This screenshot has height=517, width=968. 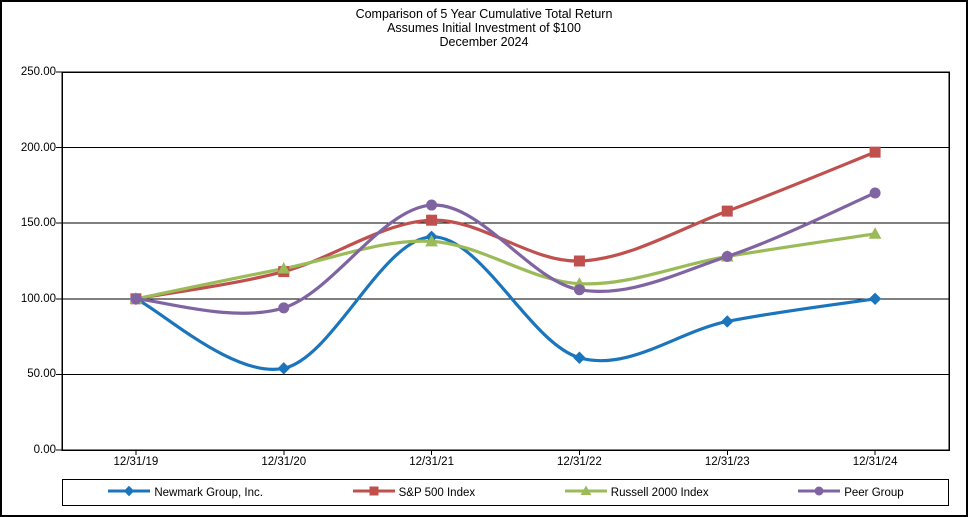 What do you see at coordinates (44, 450) in the screenshot?
I see `y-axis-label: 0.00` at bounding box center [44, 450].